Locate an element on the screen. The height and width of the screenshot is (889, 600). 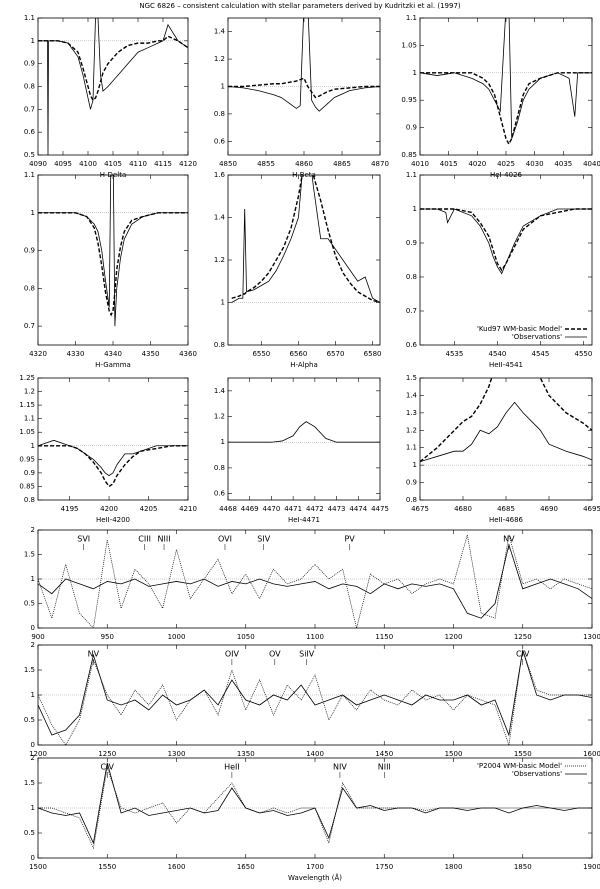
x-tick-label: 4850 is located at coordinates (228, 164).